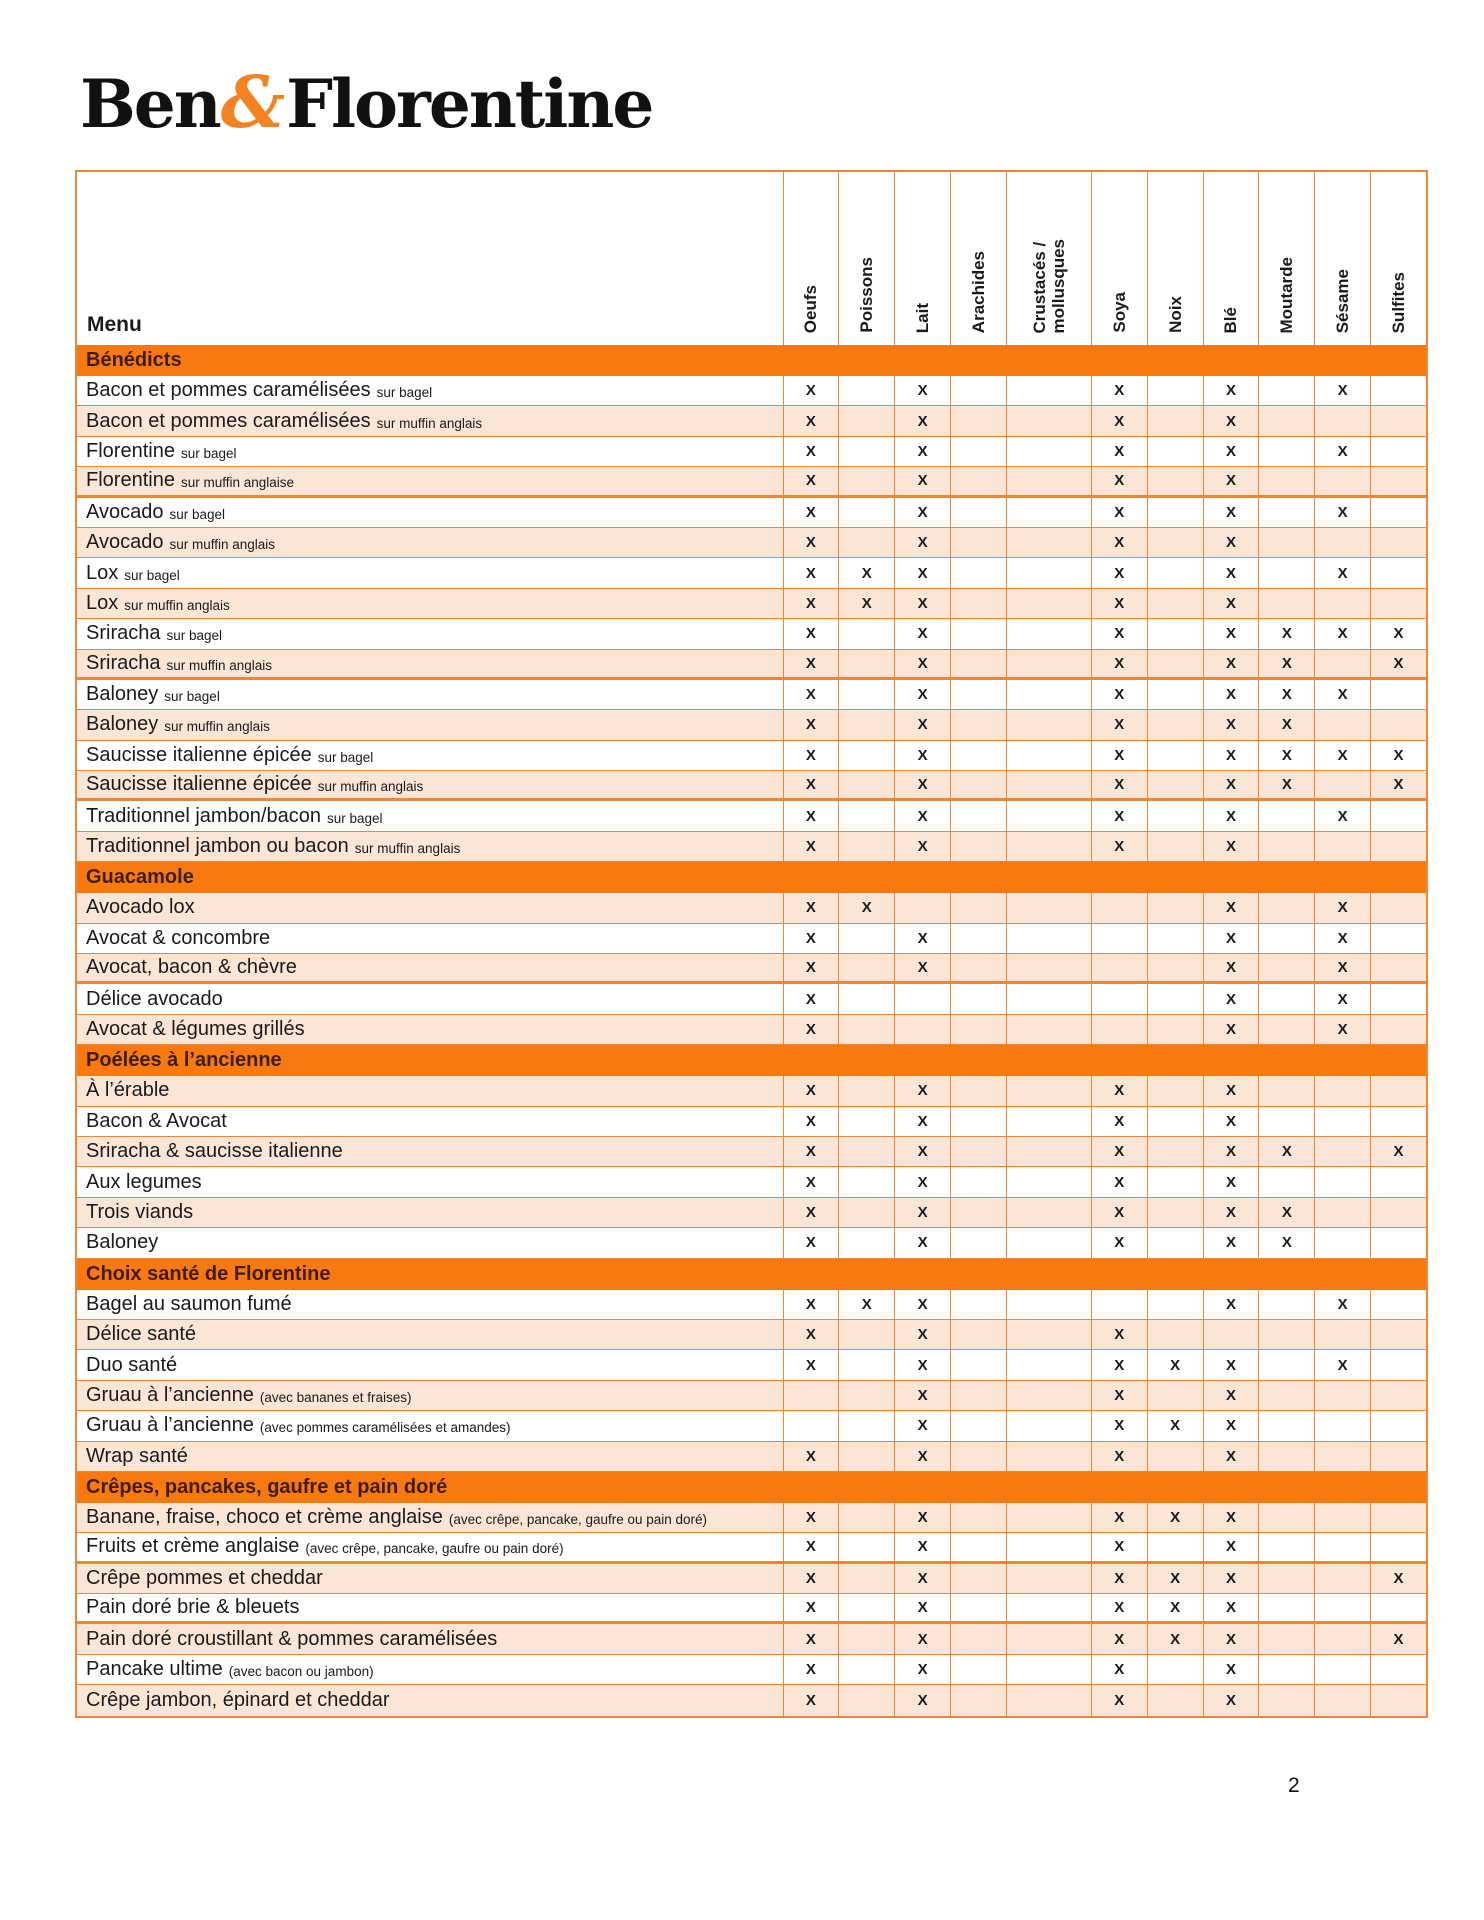  I want to click on menu-item-cell: Baloney sur bagel, so click(430, 694).